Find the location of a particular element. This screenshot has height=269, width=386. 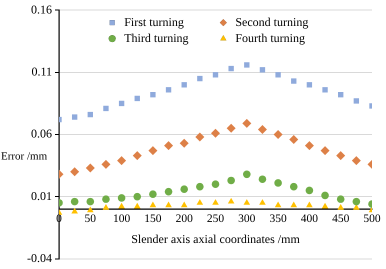

legend-label: Fourth turning is located at coordinates (270, 37).